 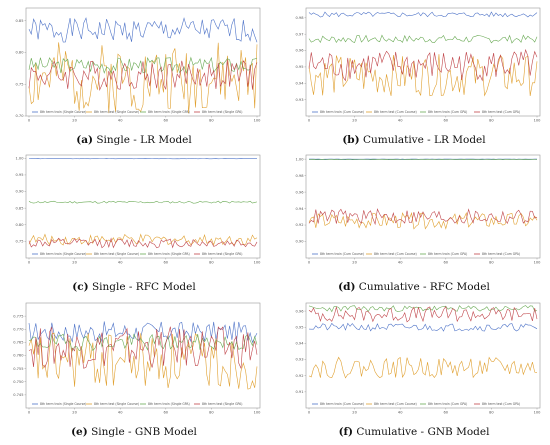 I want to click on caption-text: Cumulative - GNB Model, so click(x=423, y=432).